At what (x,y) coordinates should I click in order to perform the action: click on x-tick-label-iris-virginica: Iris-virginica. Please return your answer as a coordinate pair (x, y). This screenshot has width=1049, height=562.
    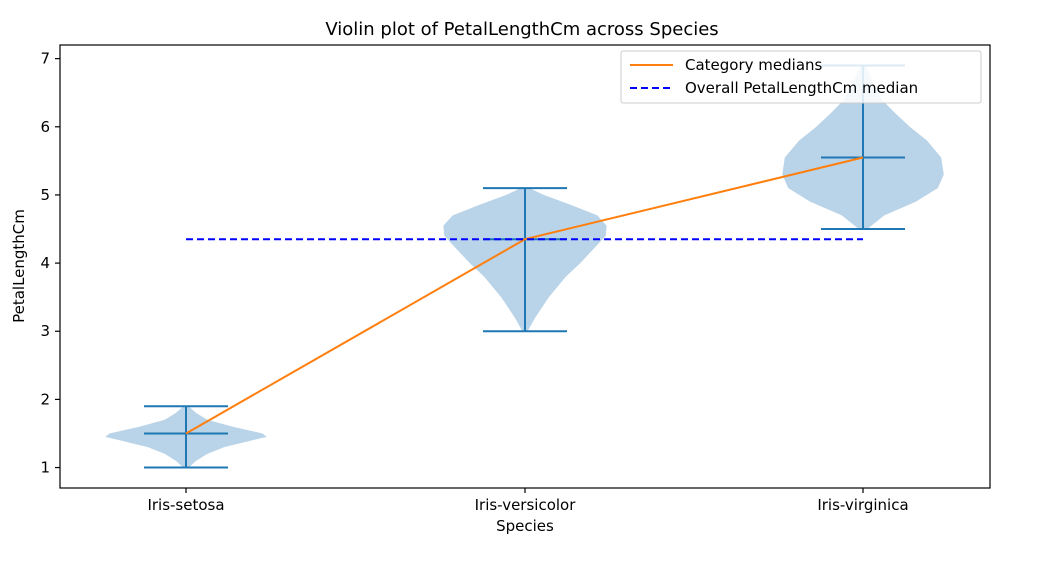
    Looking at the image, I should click on (862, 505).